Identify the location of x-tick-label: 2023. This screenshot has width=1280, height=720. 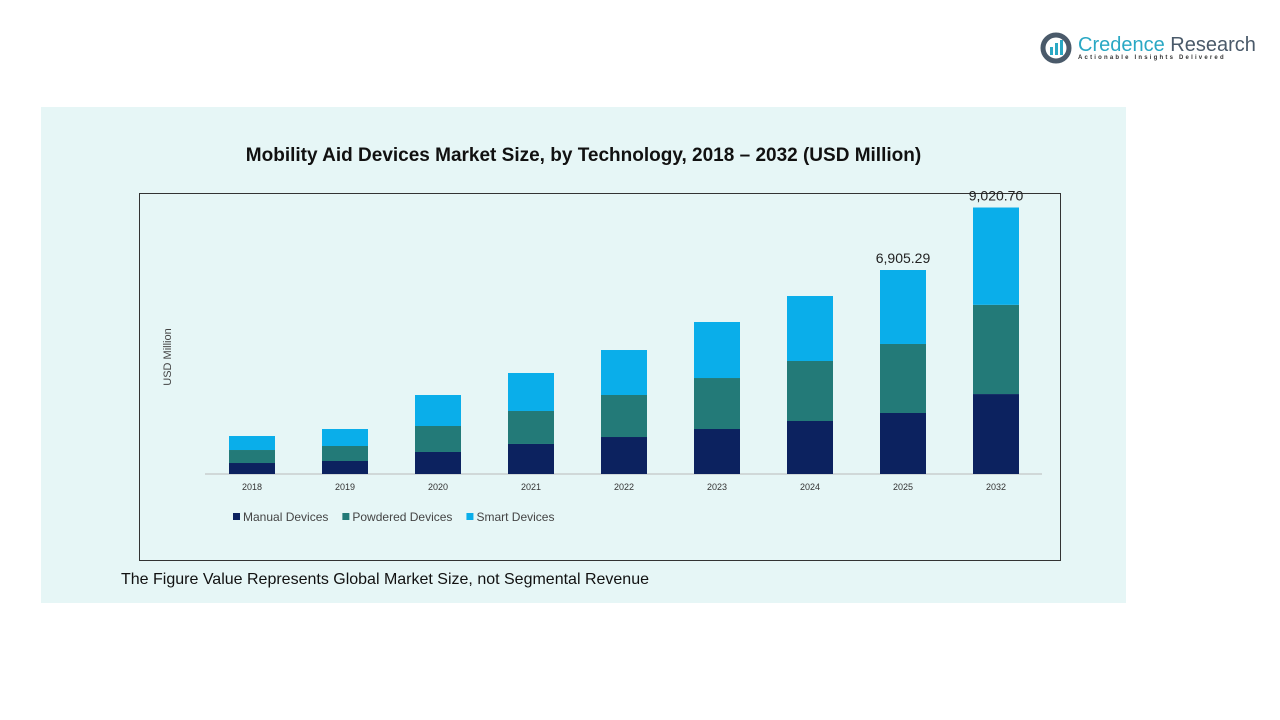
(717, 487).